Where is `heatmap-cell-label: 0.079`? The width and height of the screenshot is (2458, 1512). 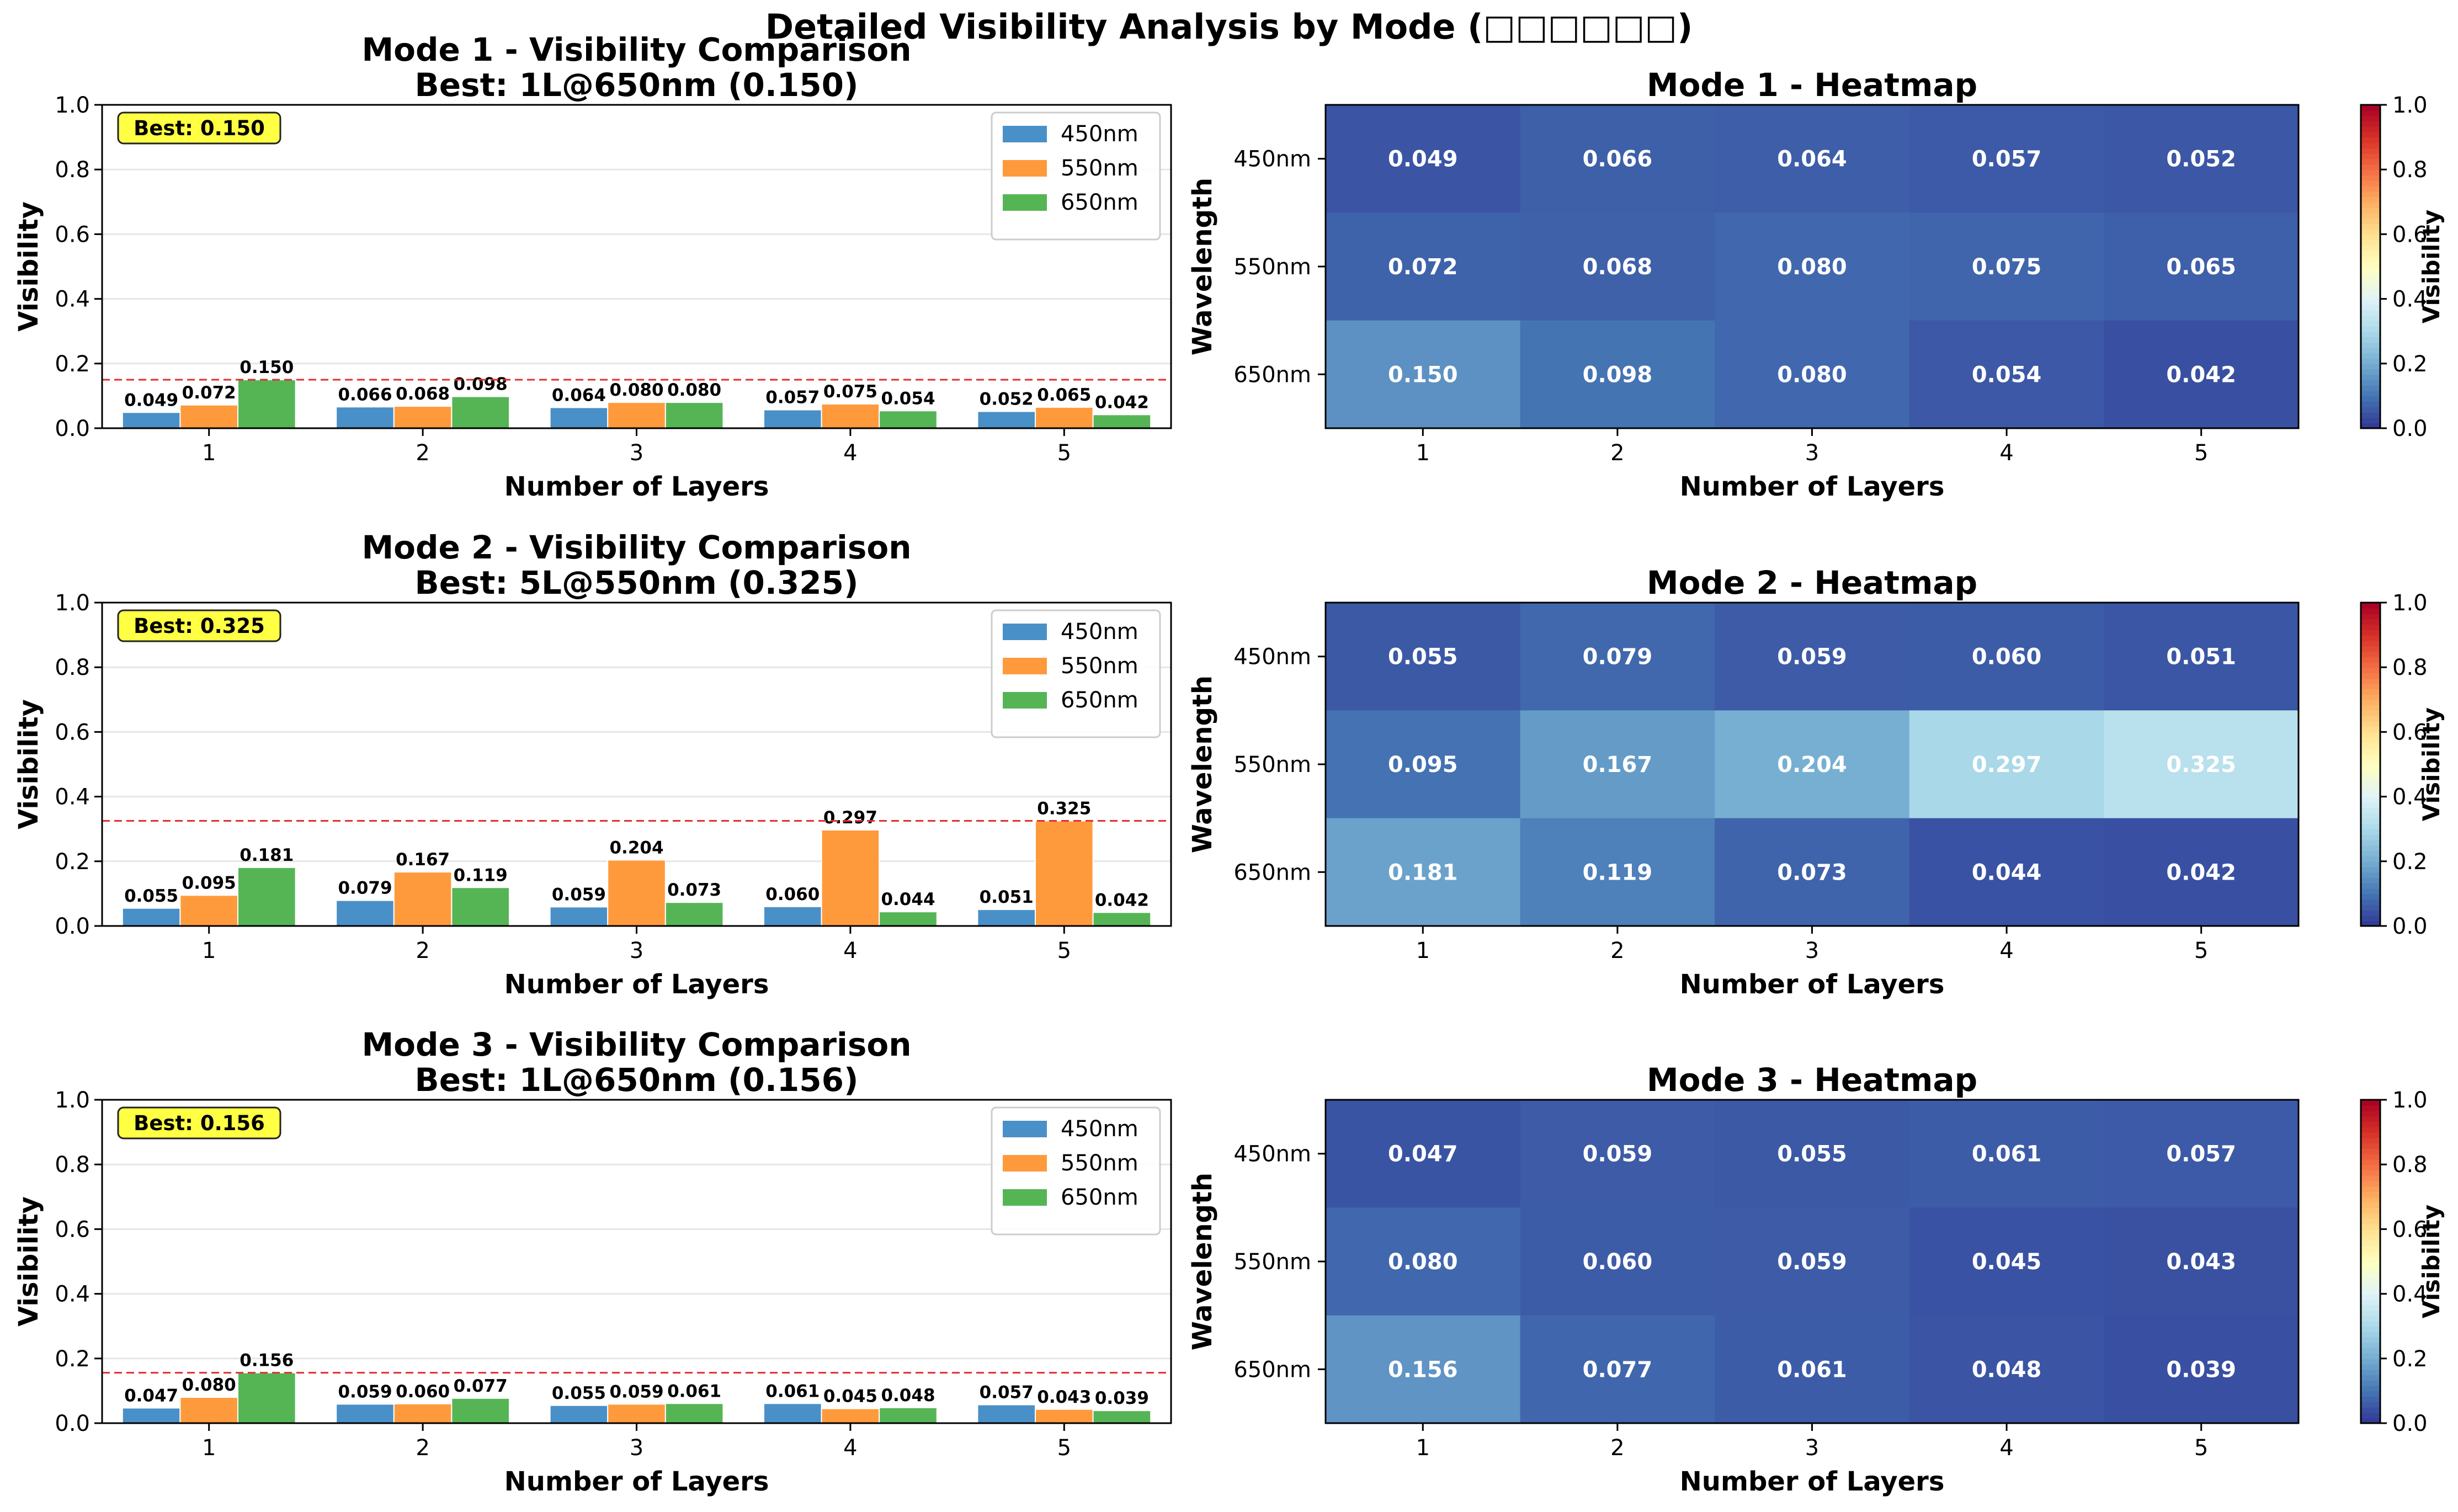
heatmap-cell-label: 0.079 is located at coordinates (1618, 657).